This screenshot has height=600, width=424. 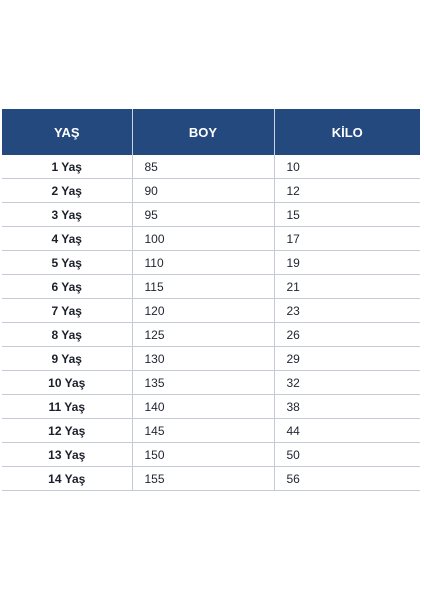 I want to click on weight-cell: 29, so click(x=347, y=358).